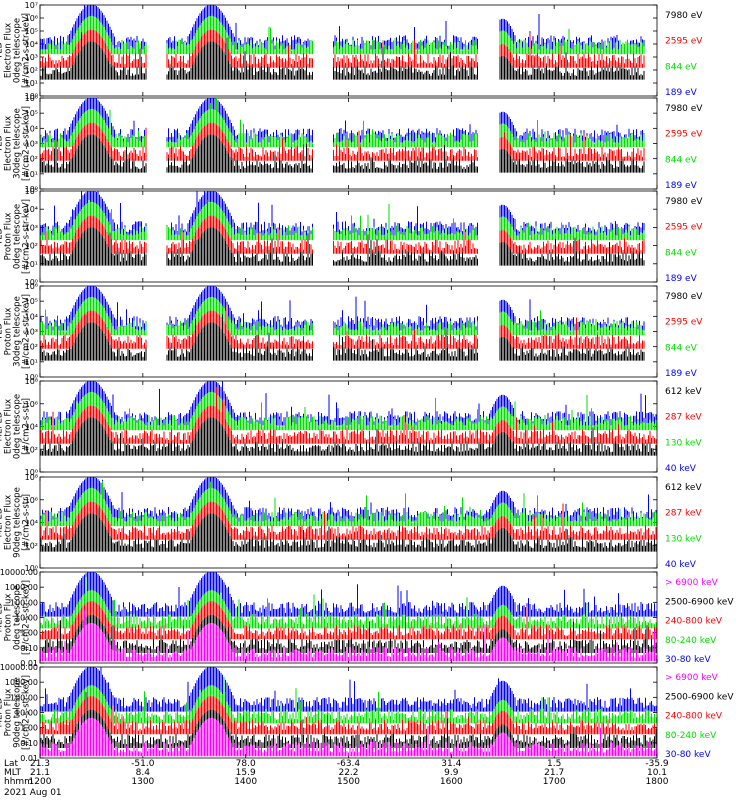 This screenshot has height=800, width=750. What do you see at coordinates (19, 667) in the screenshot?
I see `y-tick-label: 10000.00` at bounding box center [19, 667].